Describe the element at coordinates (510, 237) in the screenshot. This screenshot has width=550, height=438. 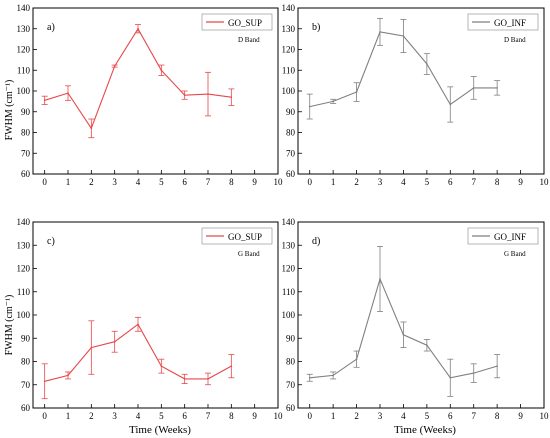
I see `legend-label: GO_INF` at that location.